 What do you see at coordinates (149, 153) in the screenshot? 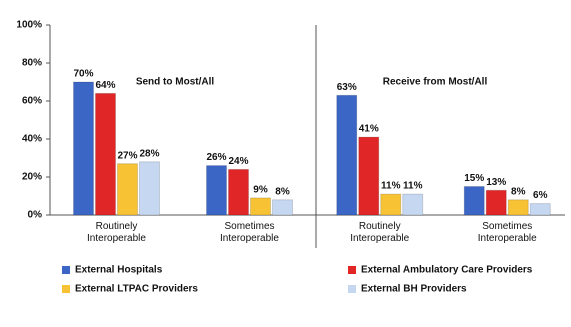
I see `data-label: 28%` at bounding box center [149, 153].